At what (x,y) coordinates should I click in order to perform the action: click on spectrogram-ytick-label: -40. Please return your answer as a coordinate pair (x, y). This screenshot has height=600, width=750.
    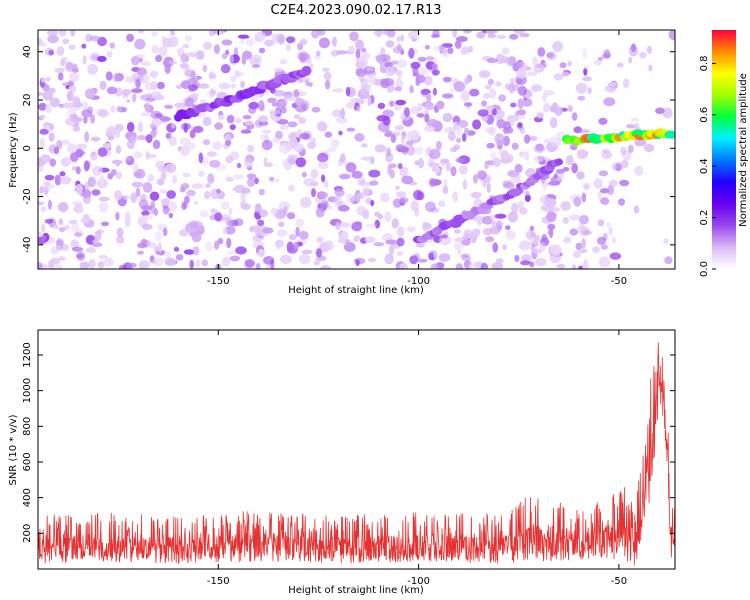
    Looking at the image, I should click on (27, 245).